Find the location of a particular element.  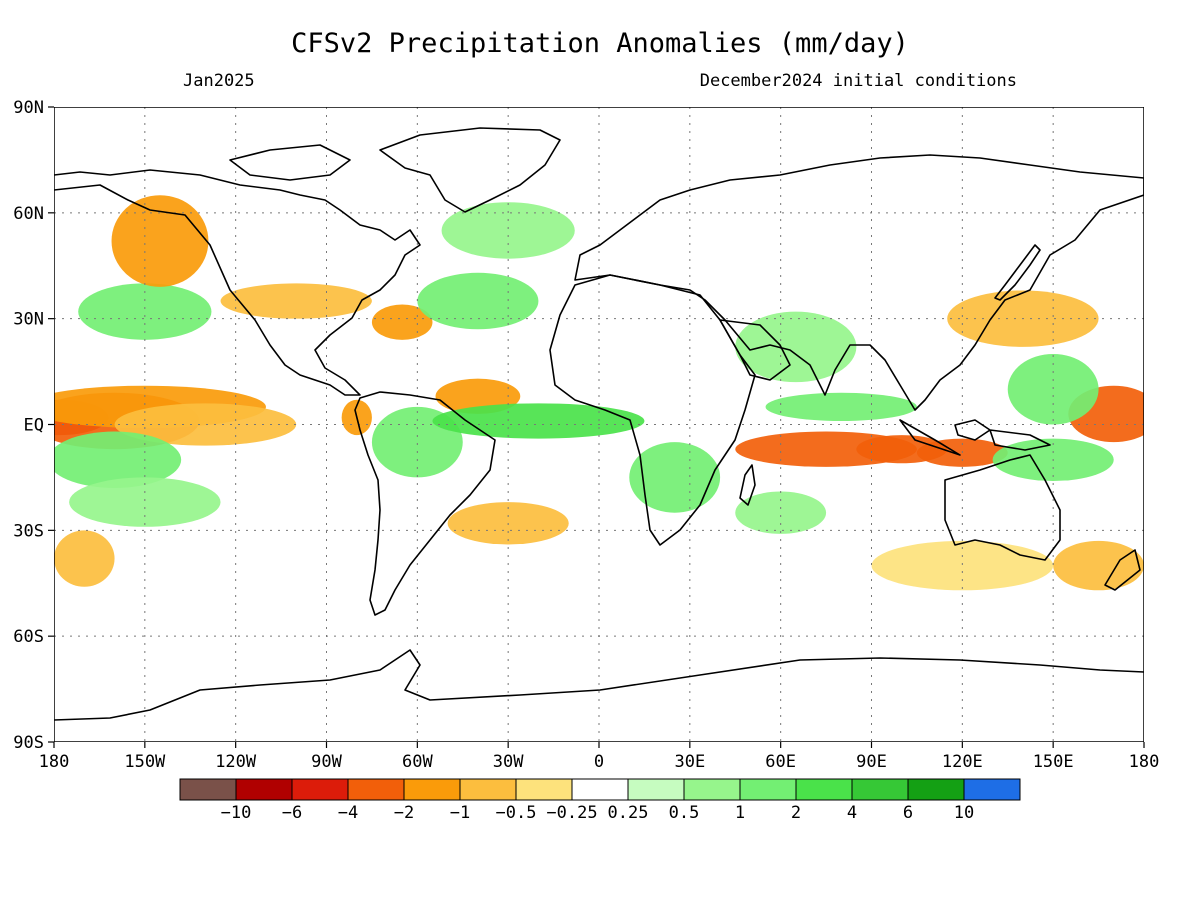

coastline-antarctica is located at coordinates (599, 685).